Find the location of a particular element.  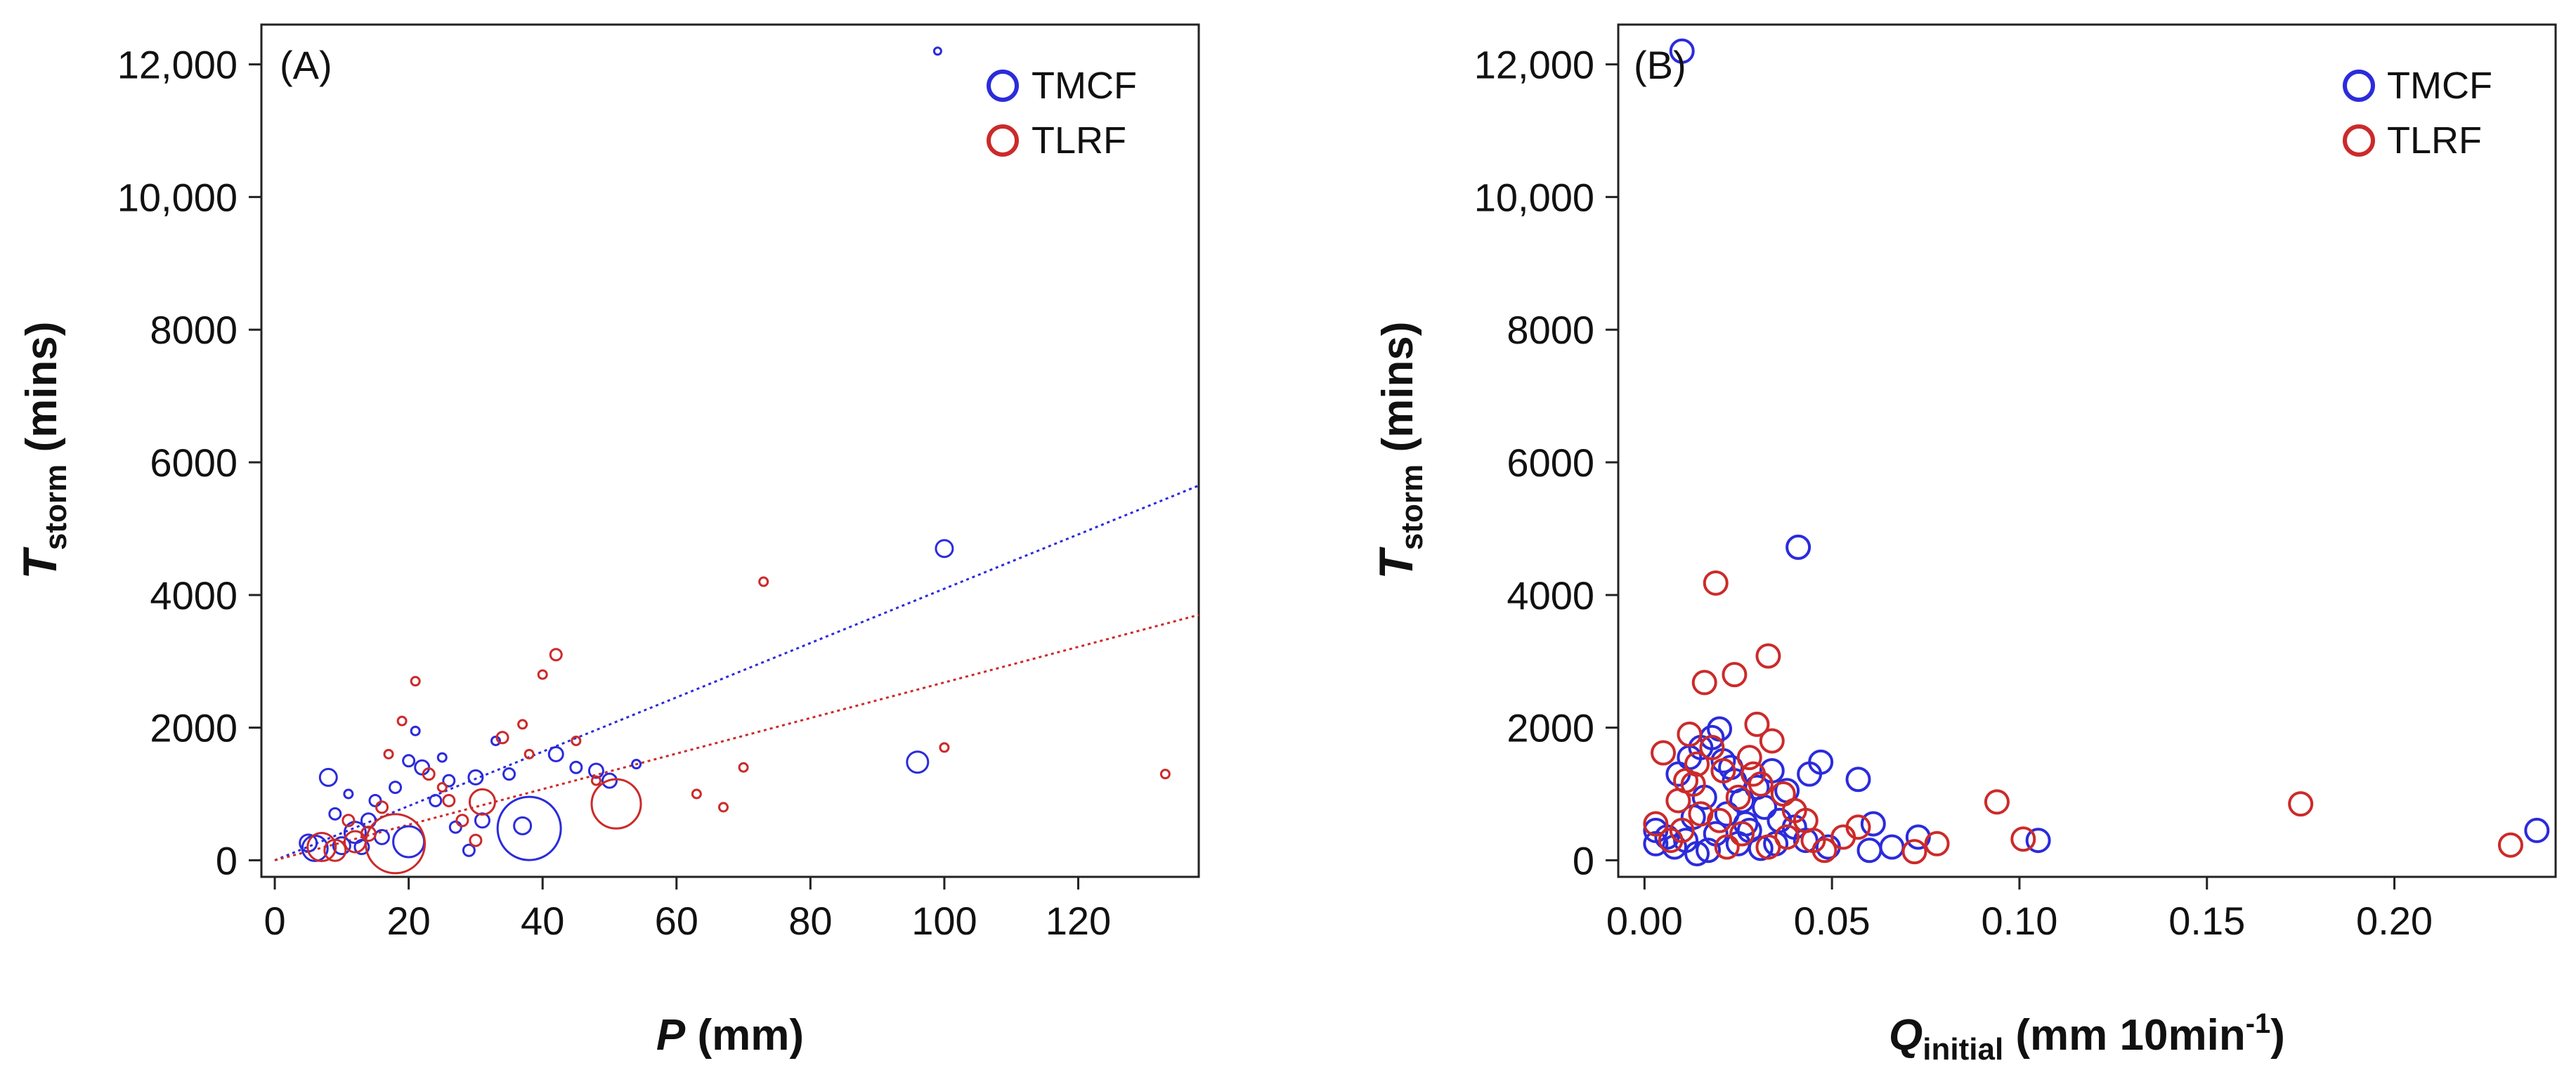

panel-b-y-axis-title: Tstorm (mins) is located at coordinates (1399, 450).